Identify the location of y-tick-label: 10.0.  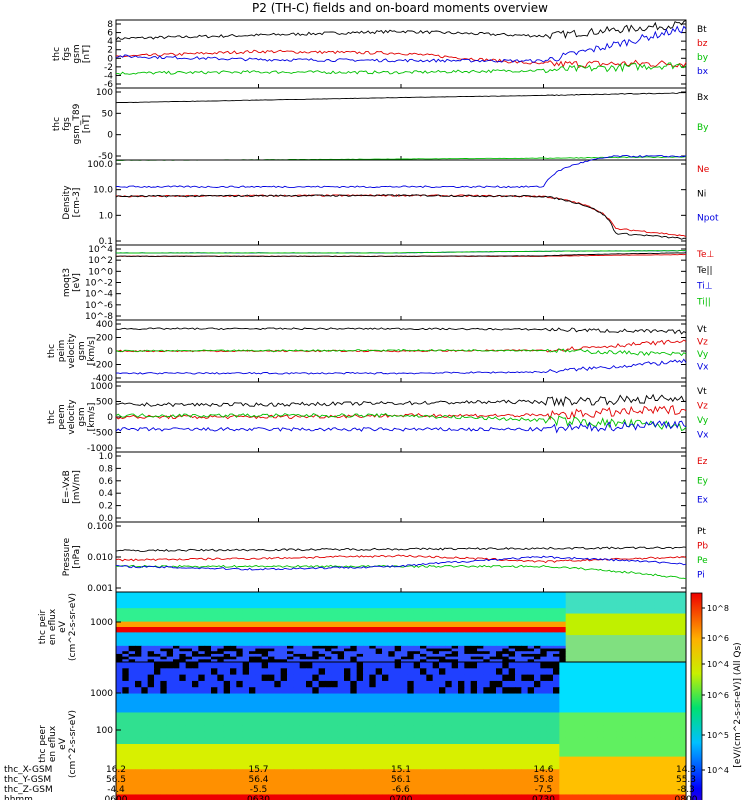
(103, 191).